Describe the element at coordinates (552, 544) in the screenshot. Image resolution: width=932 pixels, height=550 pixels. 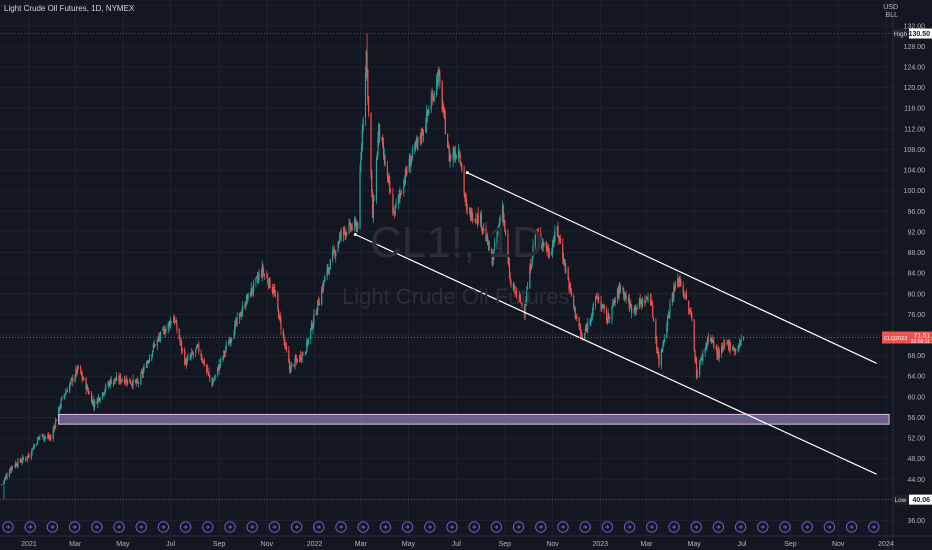
I see `time-tick-label: Nov` at that location.